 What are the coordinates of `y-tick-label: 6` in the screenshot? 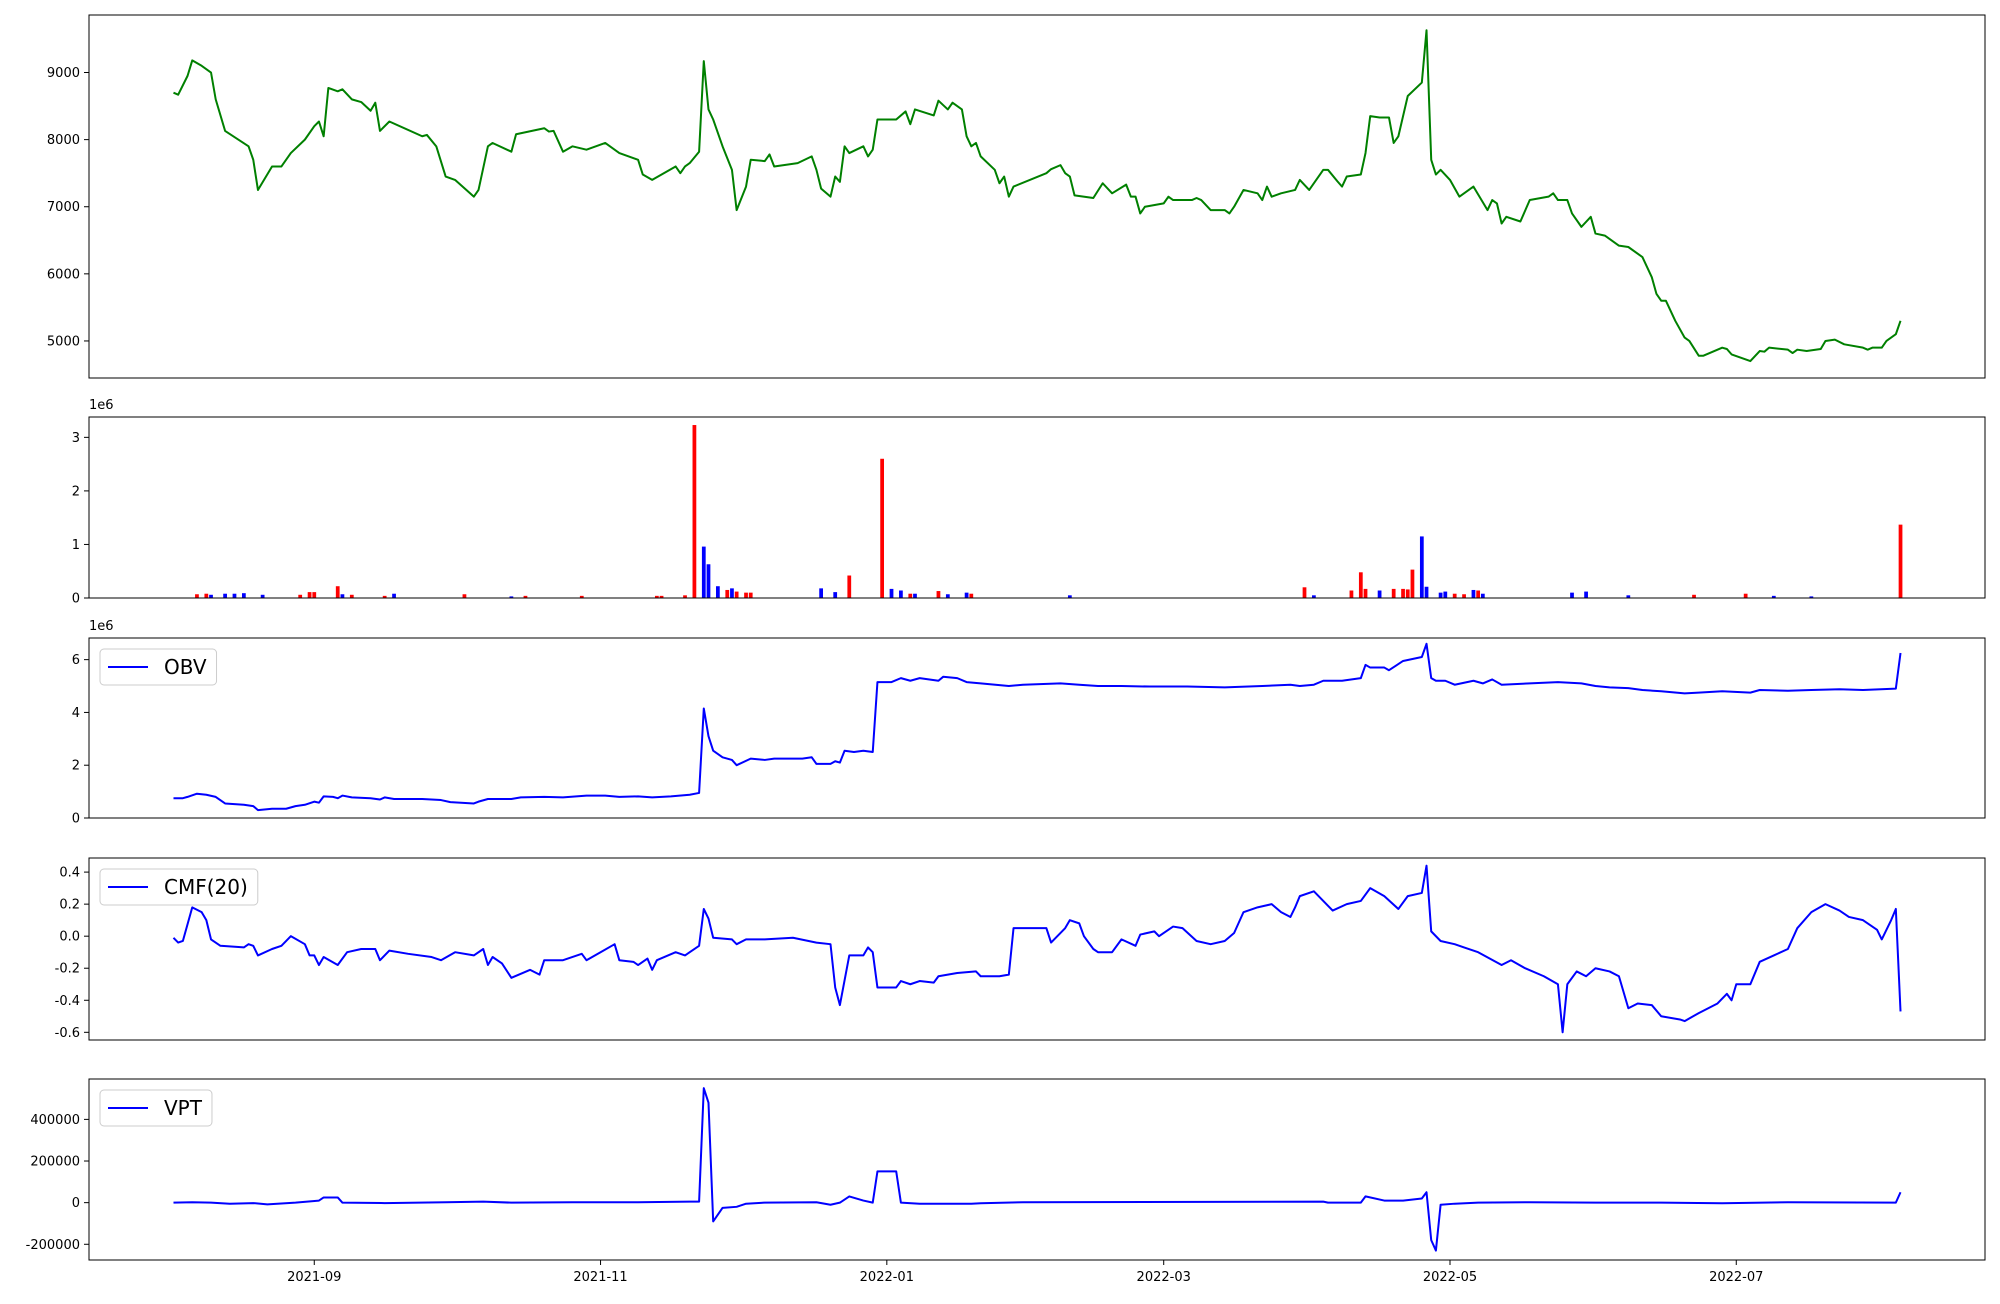 It's located at (76, 660).